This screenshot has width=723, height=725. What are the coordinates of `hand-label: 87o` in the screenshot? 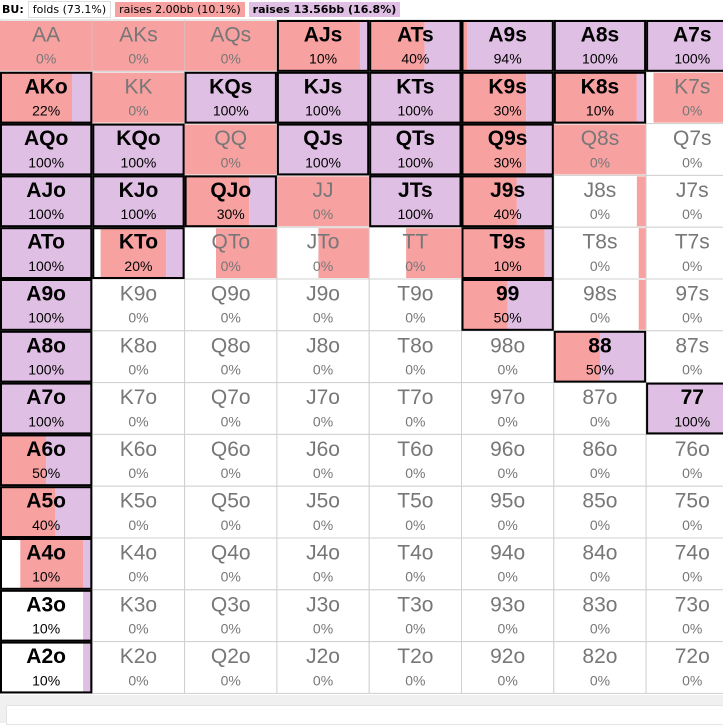 It's located at (599, 397).